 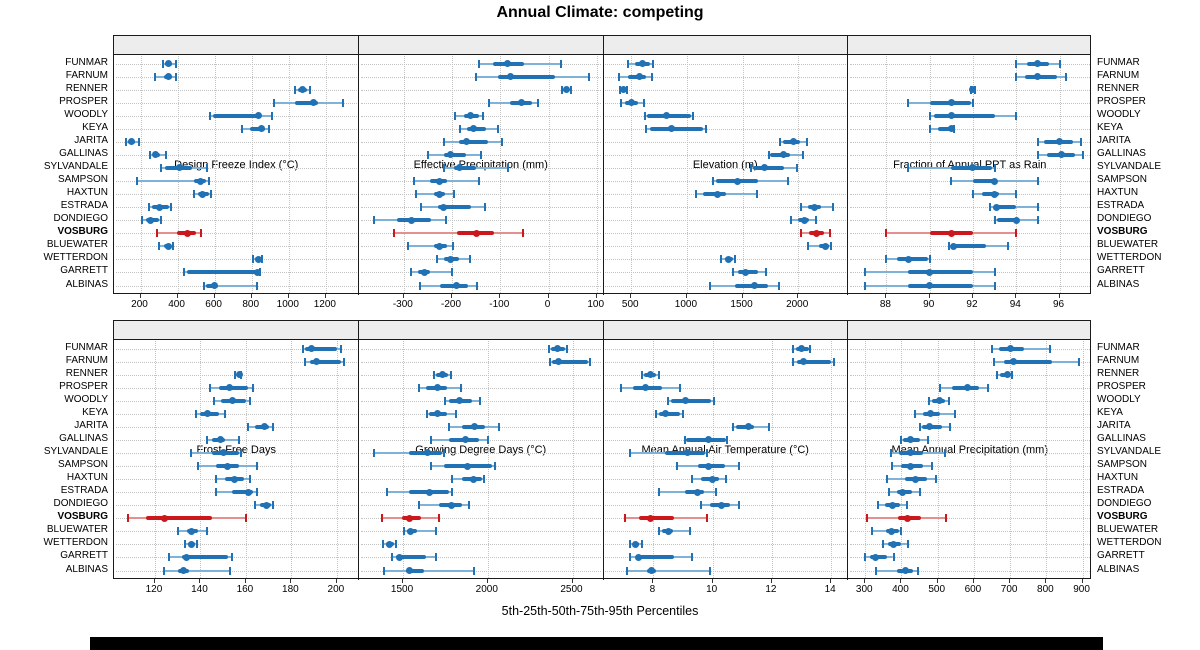 I want to click on site-label-left-garrett: GARRETT, so click(x=84, y=271).